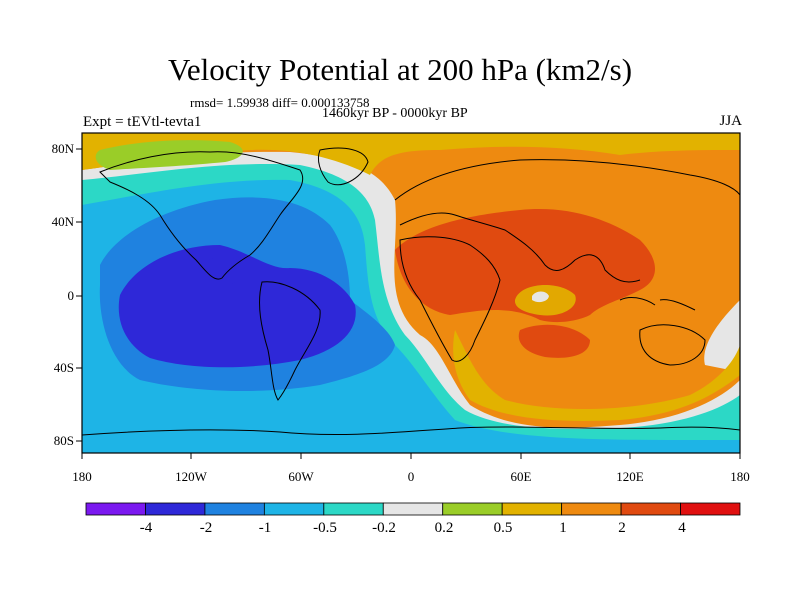 This screenshot has width=800, height=600. I want to click on colorbar-label: 0.2, so click(444, 528).